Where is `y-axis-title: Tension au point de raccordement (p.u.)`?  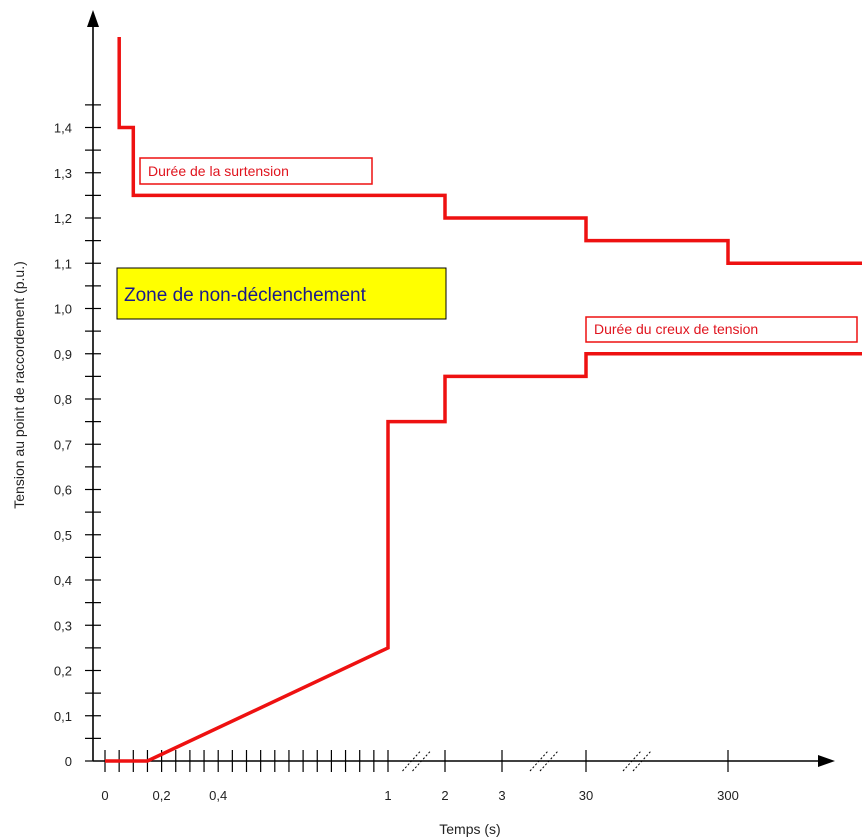 y-axis-title: Tension au point de raccordement (p.u.) is located at coordinates (19, 384).